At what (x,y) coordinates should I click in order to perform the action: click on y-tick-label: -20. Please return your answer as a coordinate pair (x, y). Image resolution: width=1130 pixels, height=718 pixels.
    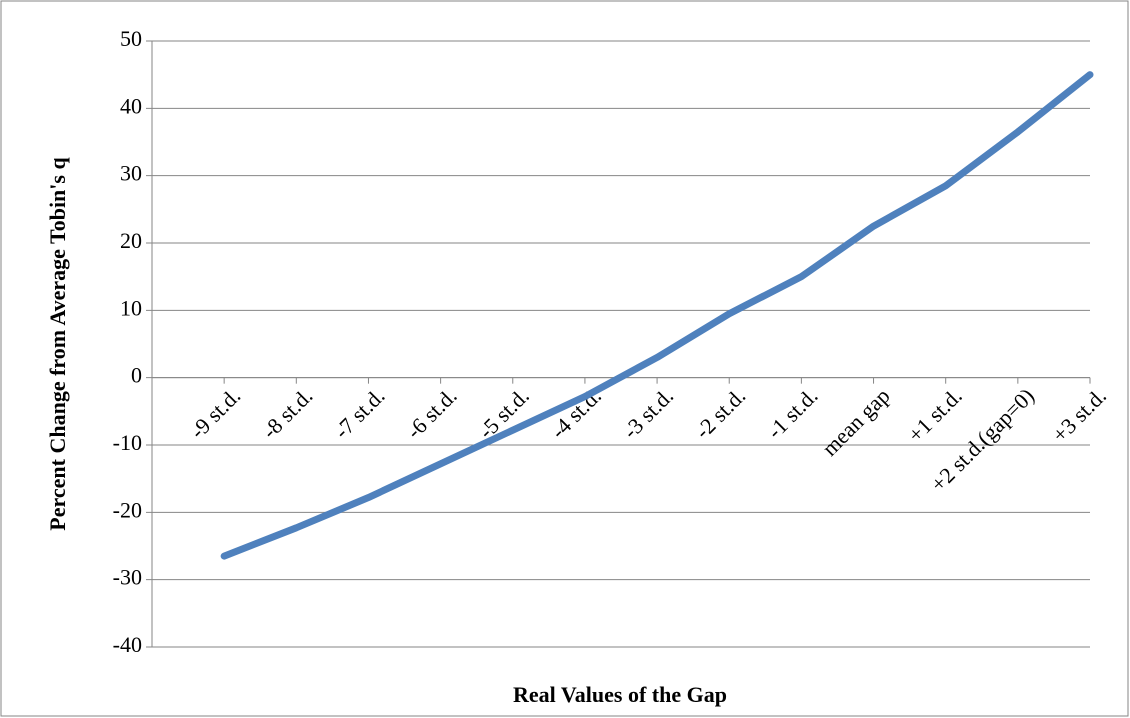
    Looking at the image, I should click on (127, 509).